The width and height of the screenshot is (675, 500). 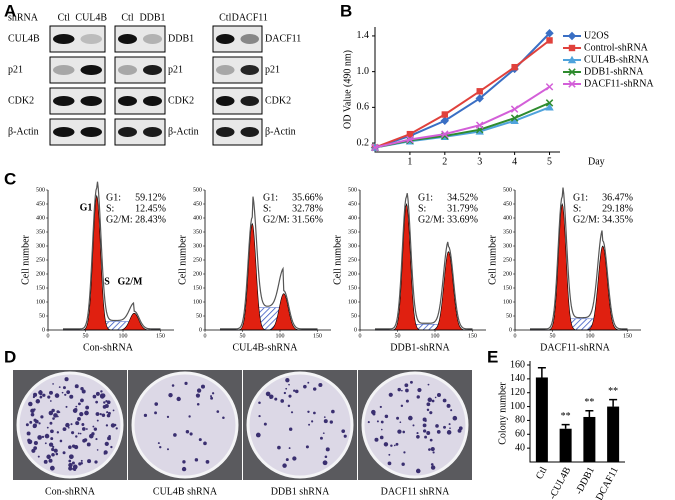 I want to click on stat-value: 31.56%, so click(x=307, y=219).